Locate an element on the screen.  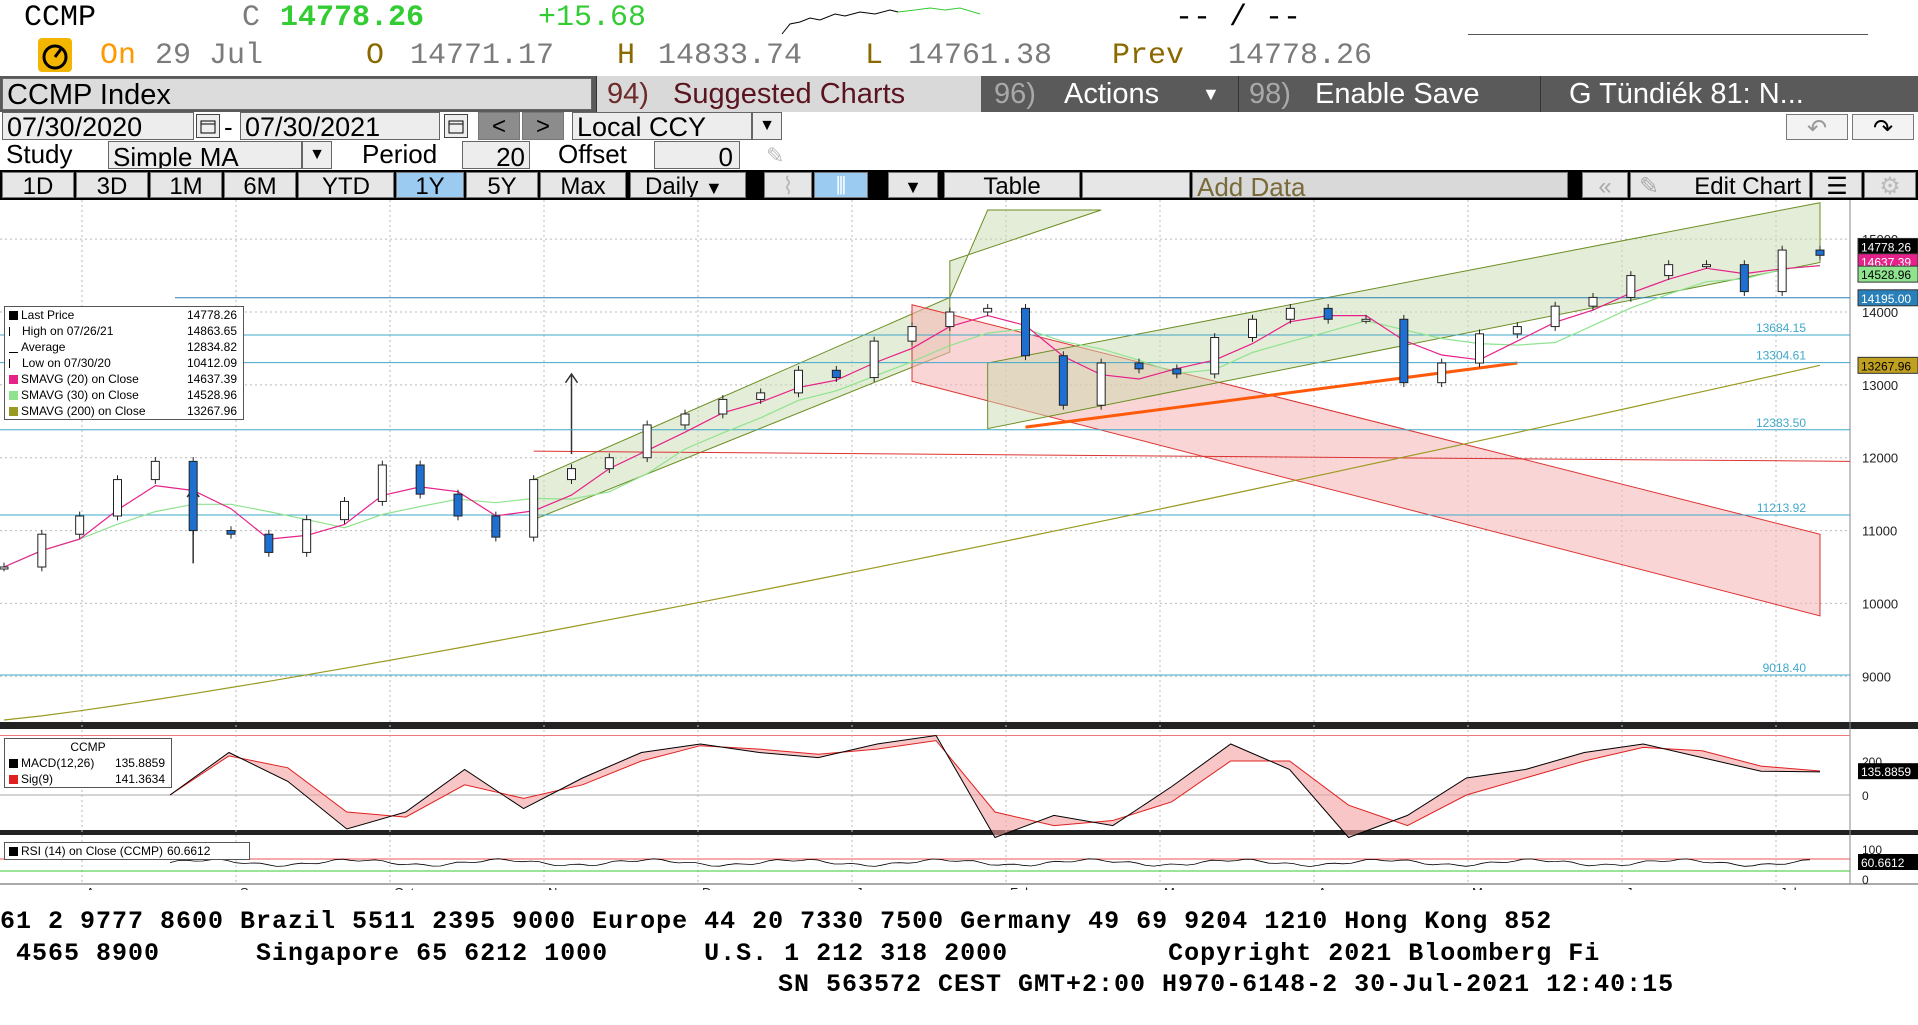
pencil-icon: ✎ is located at coordinates (775, 155).